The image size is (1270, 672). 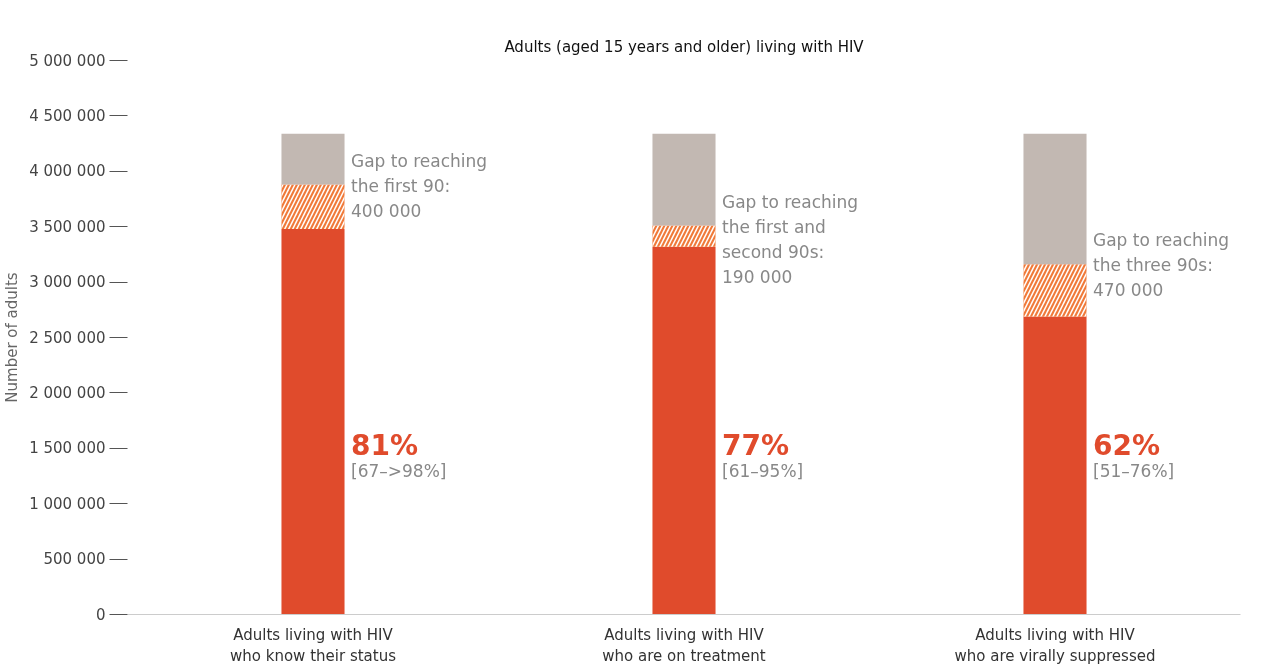 I want to click on annotation: [67–>98%], so click(x=399, y=471).